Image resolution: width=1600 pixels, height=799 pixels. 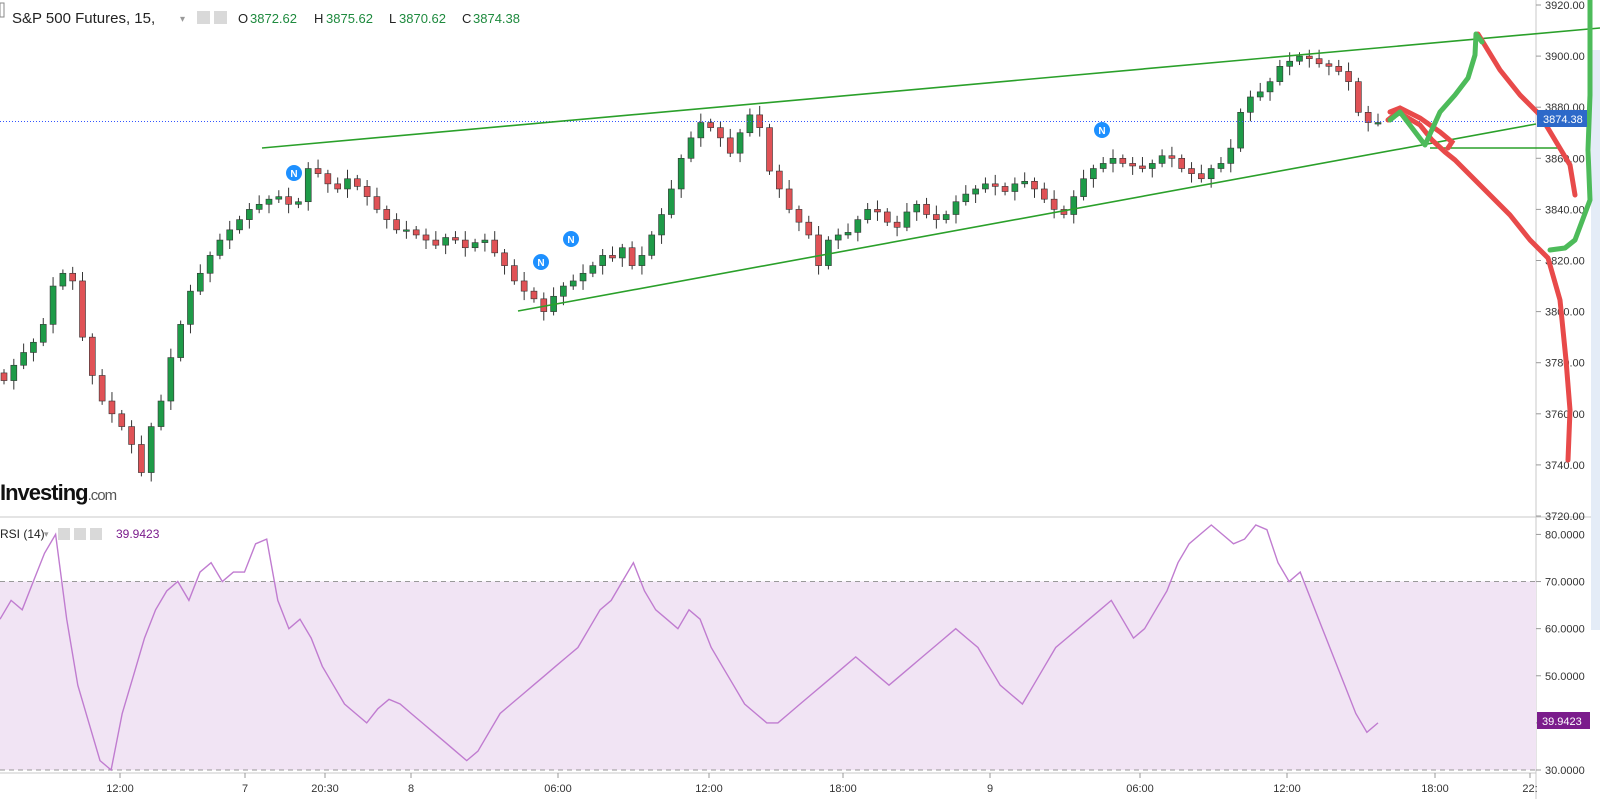 I want to click on price-badge: 3874.38, so click(x=1562, y=118).